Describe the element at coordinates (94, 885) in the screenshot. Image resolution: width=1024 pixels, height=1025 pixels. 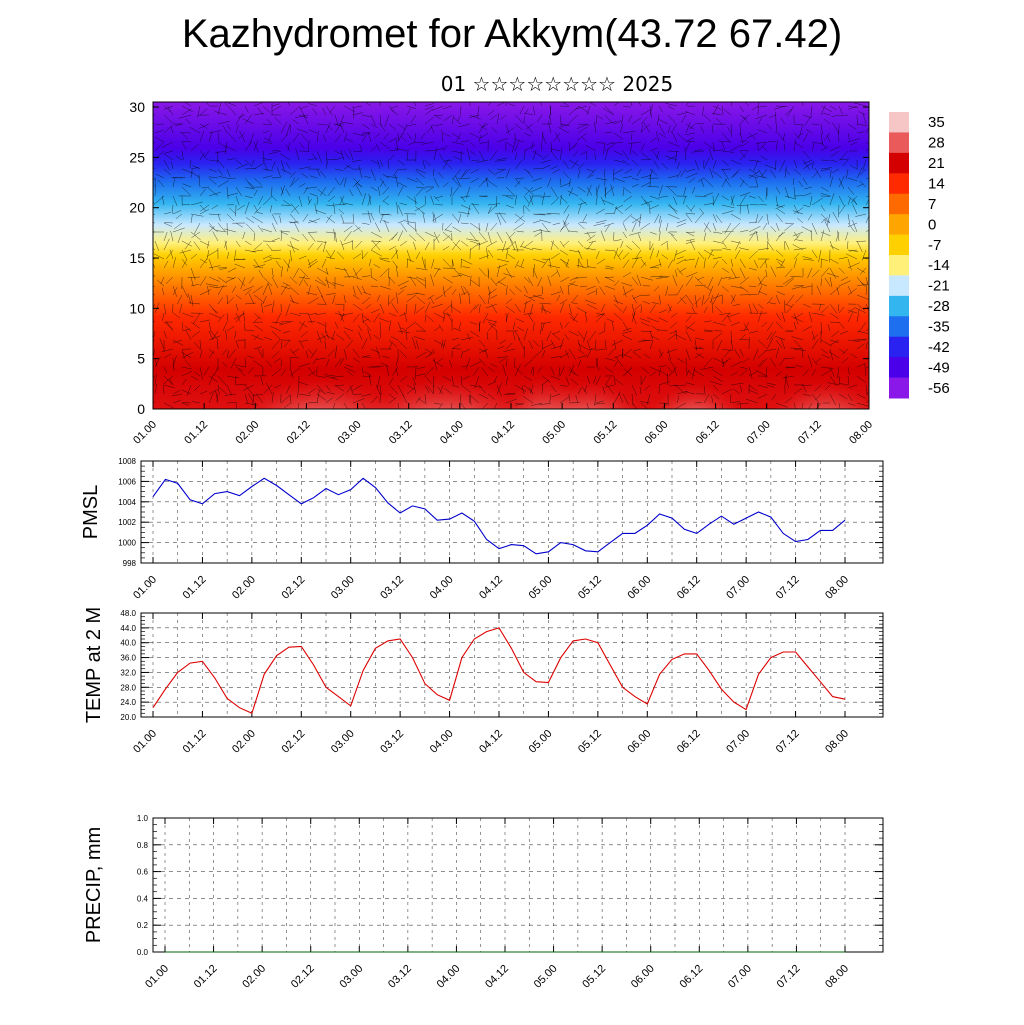
I see `y-axis-label: PRECIP, mm` at that location.